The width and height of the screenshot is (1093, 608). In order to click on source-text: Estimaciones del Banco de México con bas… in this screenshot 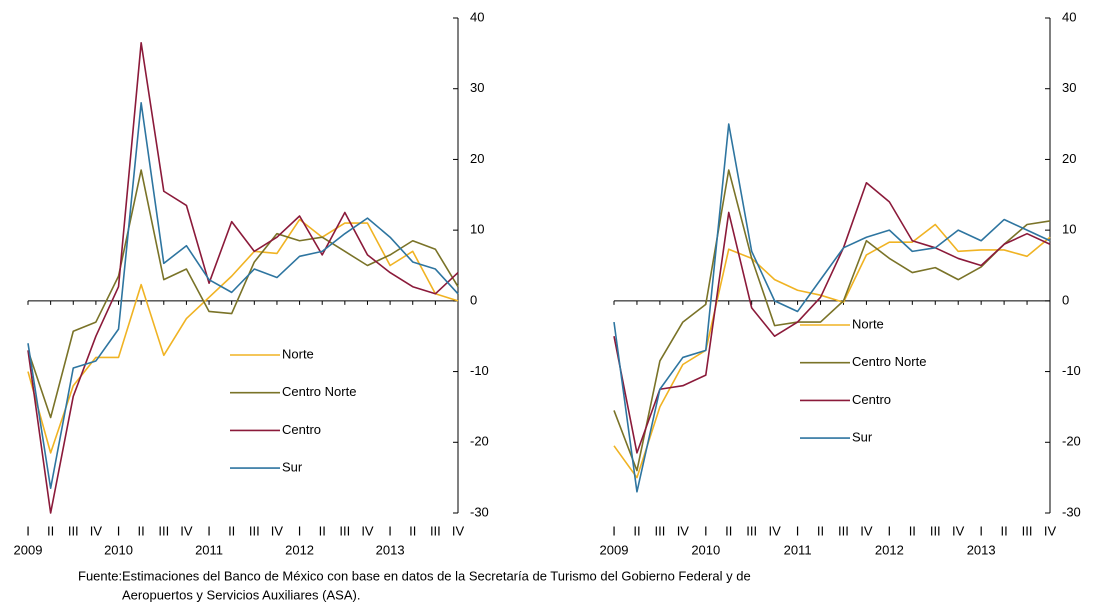, I will do `click(436, 575)`.